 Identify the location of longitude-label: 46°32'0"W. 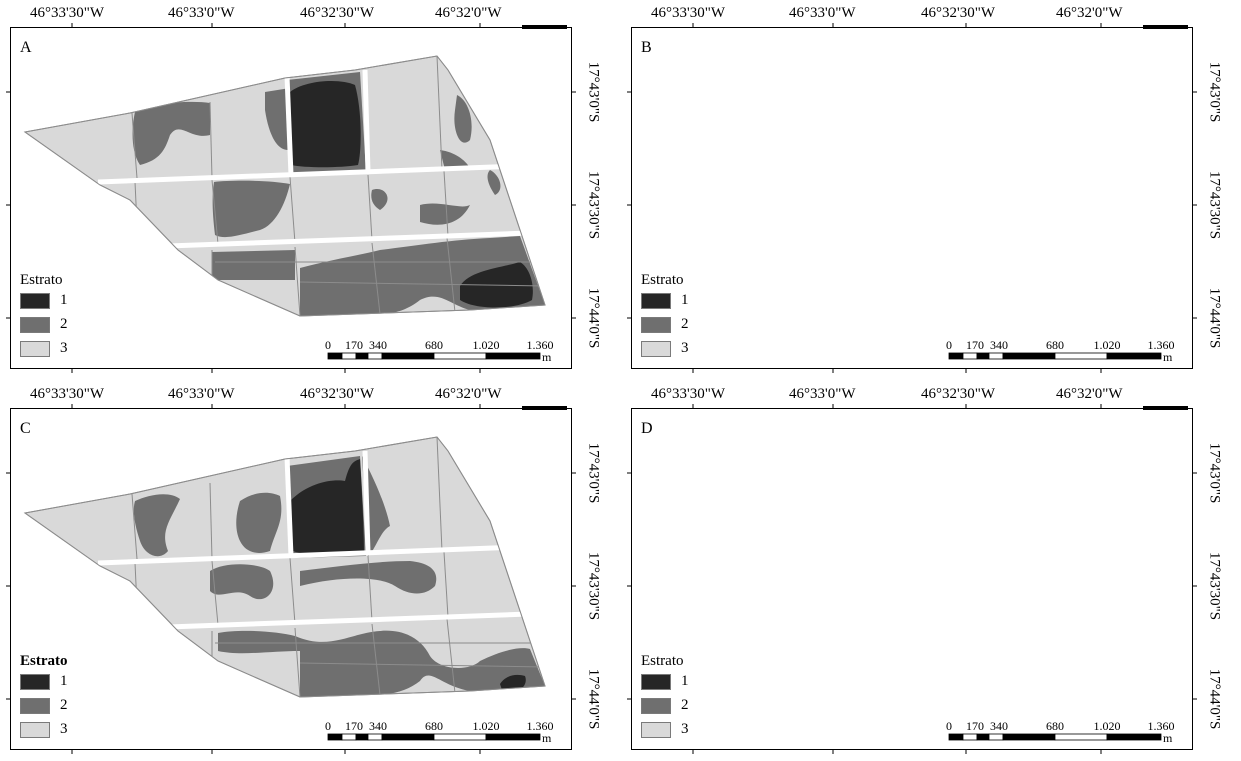
(1089, 13).